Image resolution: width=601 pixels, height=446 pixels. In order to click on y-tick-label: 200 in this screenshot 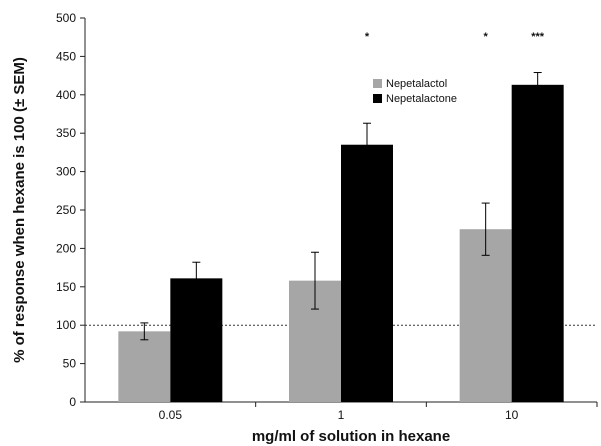, I will do `click(66, 248)`.